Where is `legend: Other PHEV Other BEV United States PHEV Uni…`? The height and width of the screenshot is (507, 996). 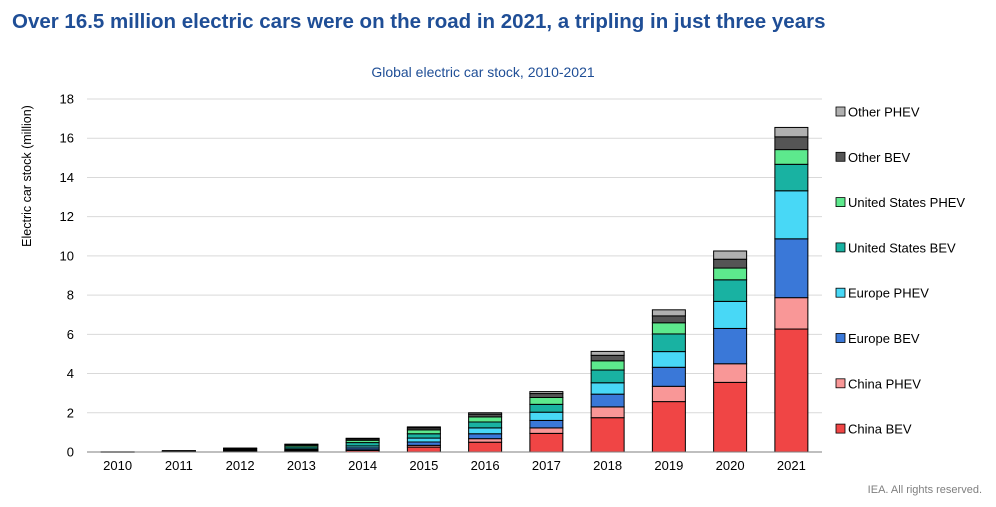 legend: Other PHEV Other BEV United States PHEV Uni… is located at coordinates (900, 271).